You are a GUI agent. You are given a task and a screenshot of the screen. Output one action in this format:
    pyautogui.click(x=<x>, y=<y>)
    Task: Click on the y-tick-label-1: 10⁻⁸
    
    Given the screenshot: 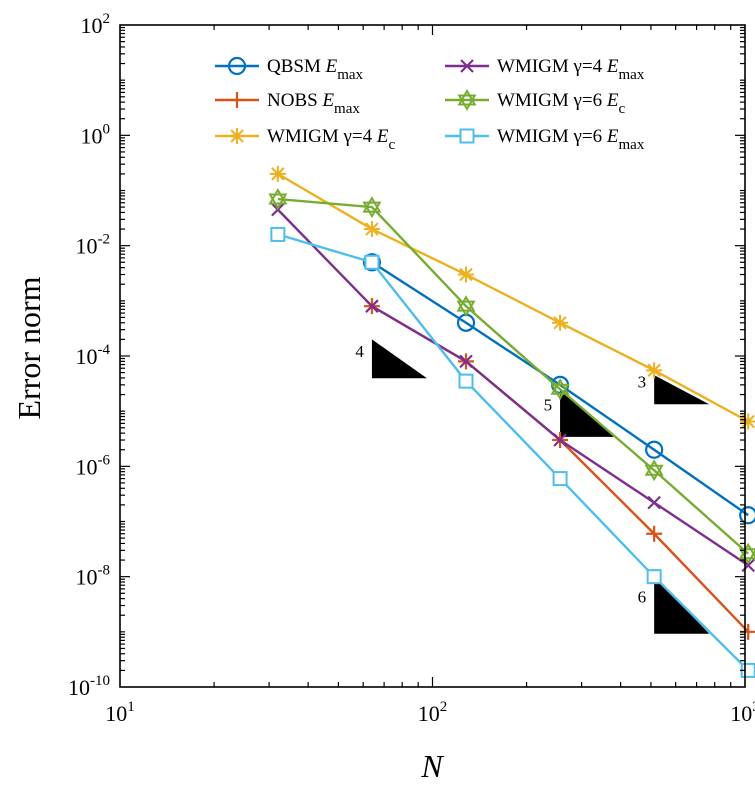 What is the action you would take?
    pyautogui.click(x=93, y=576)
    